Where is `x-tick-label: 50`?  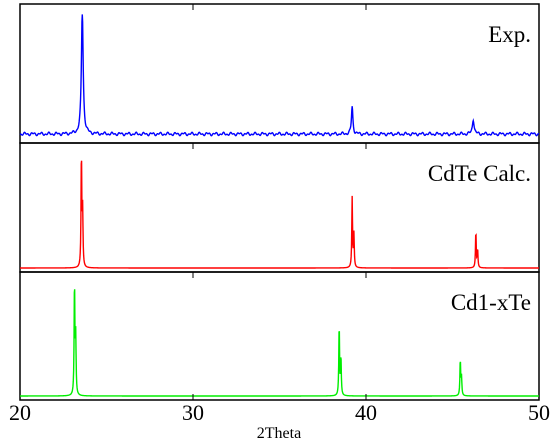 x-tick-label: 50 is located at coordinates (539, 412).